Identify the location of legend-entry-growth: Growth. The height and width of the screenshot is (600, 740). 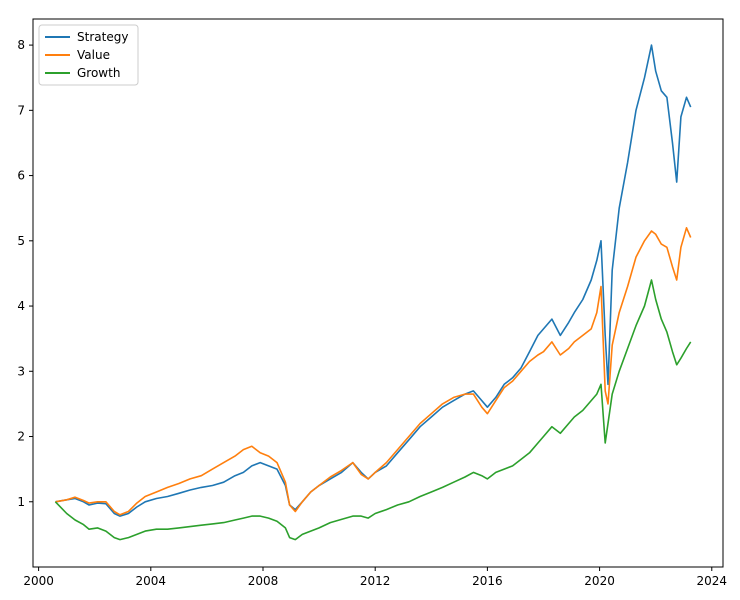
(82, 73).